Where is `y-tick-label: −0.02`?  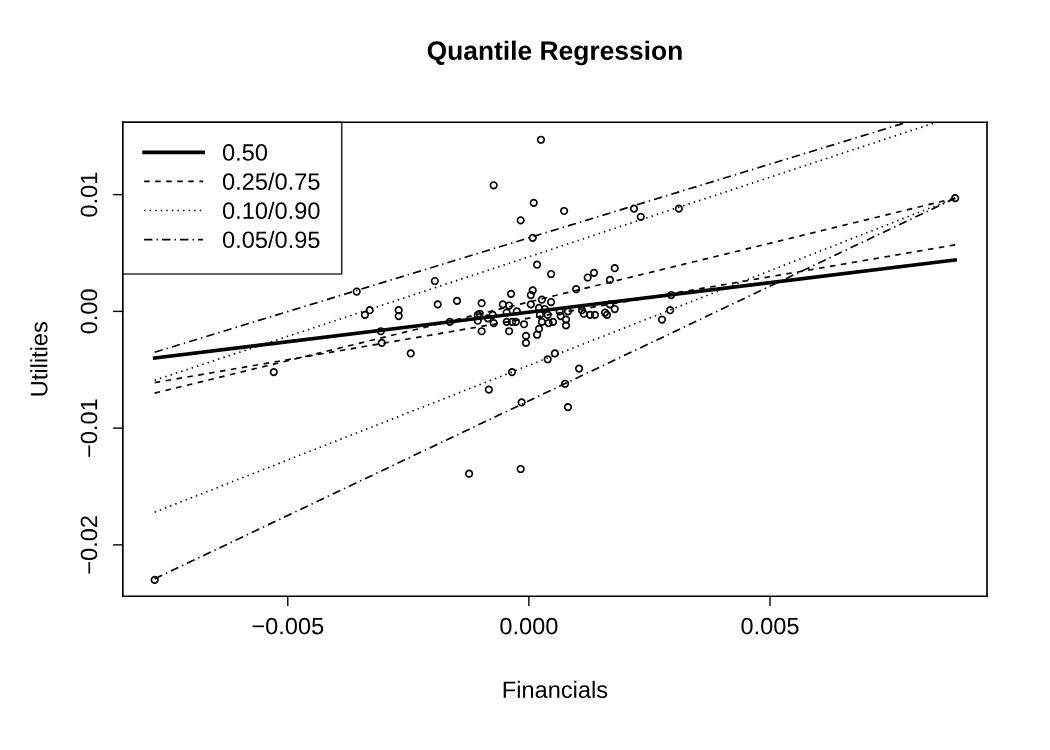
y-tick-label: −0.02 is located at coordinates (89, 545).